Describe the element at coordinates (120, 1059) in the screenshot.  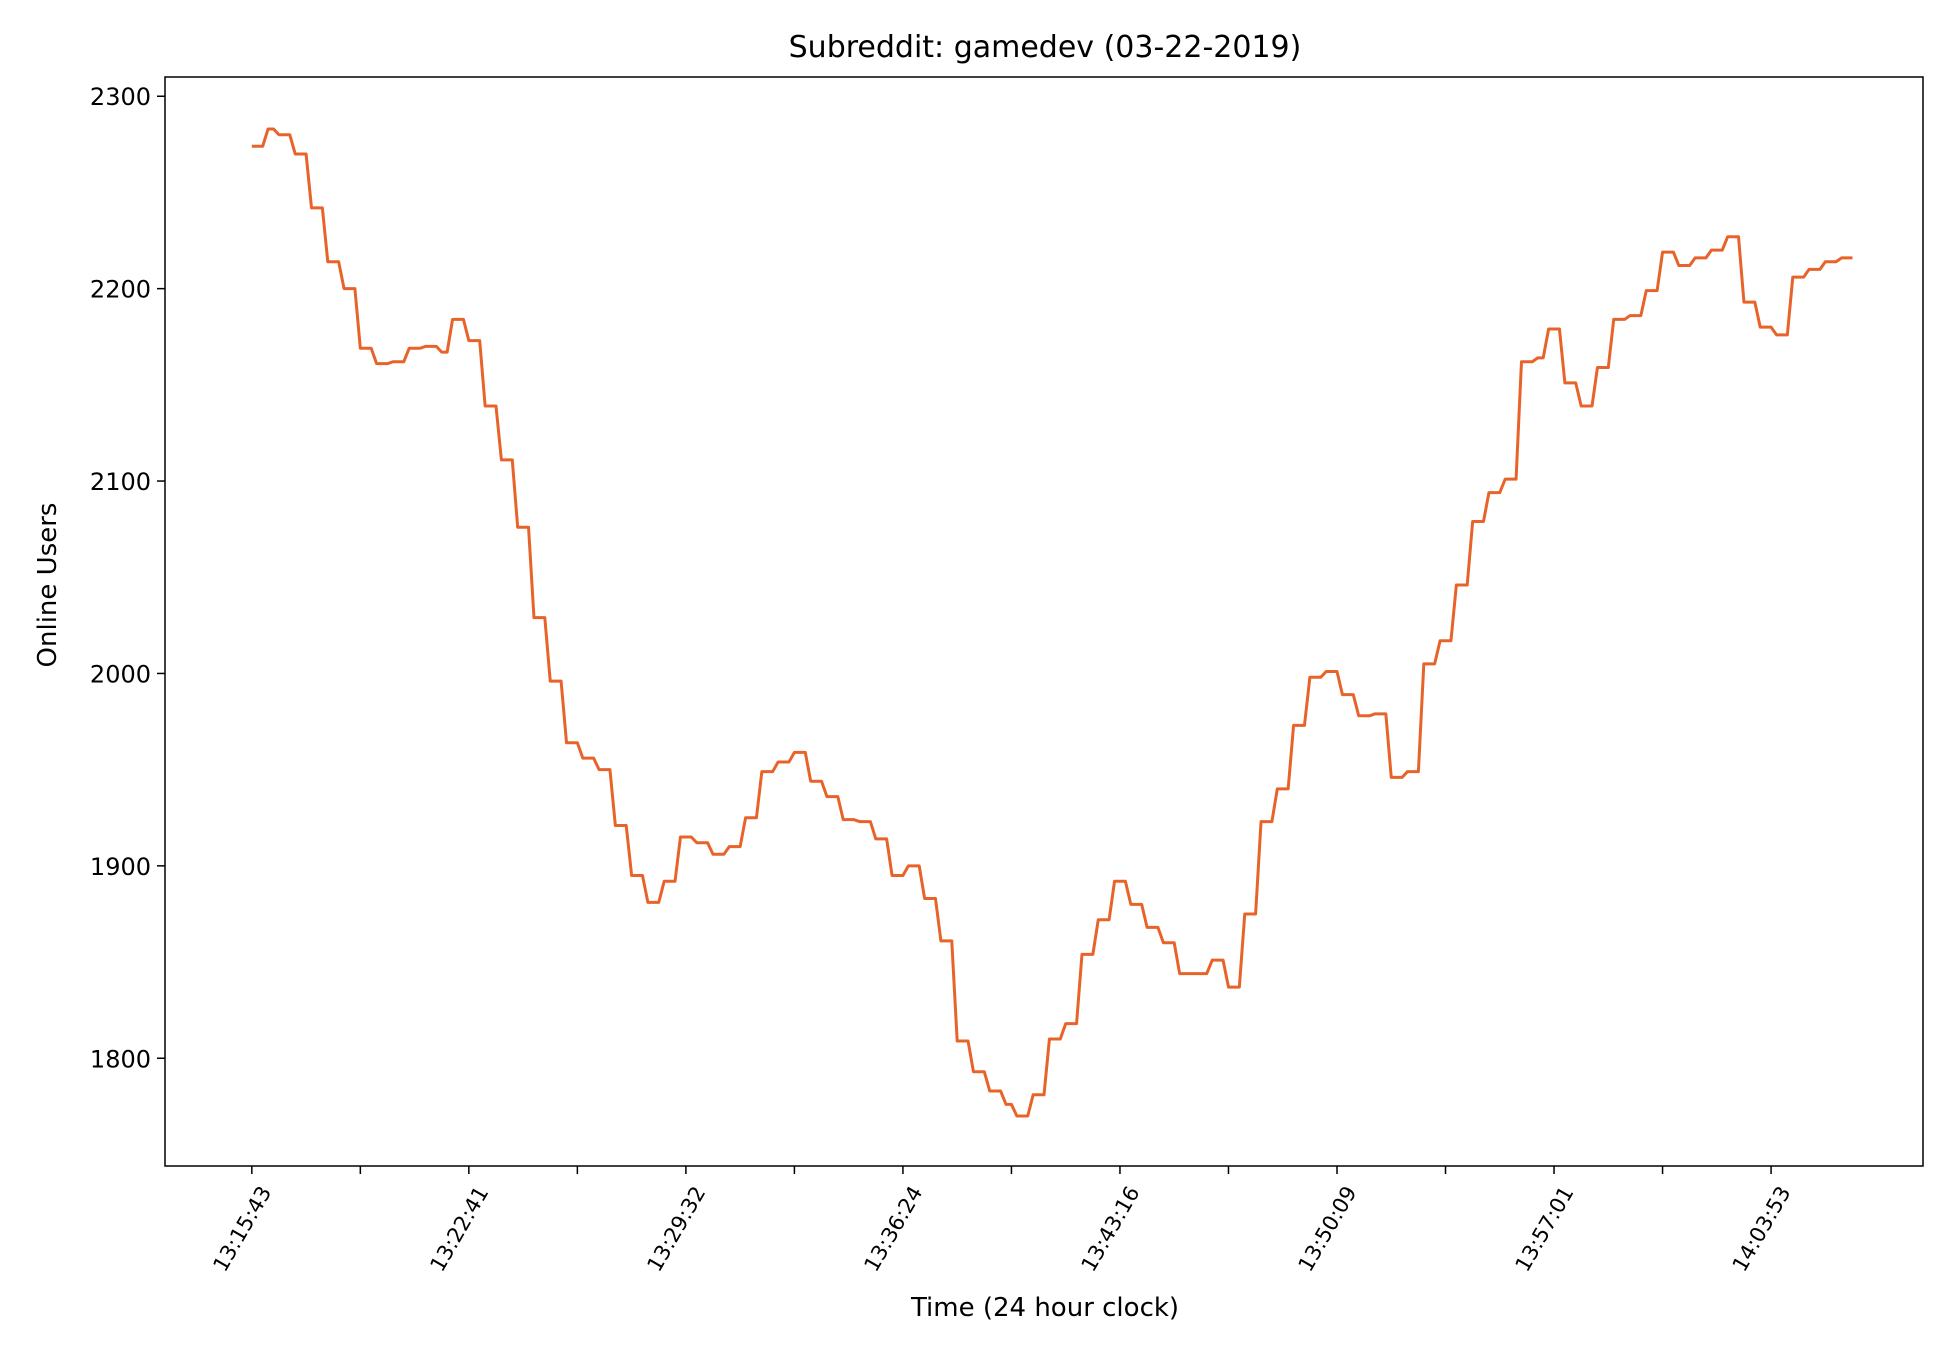
I see `y-tick-label: 1800` at that location.